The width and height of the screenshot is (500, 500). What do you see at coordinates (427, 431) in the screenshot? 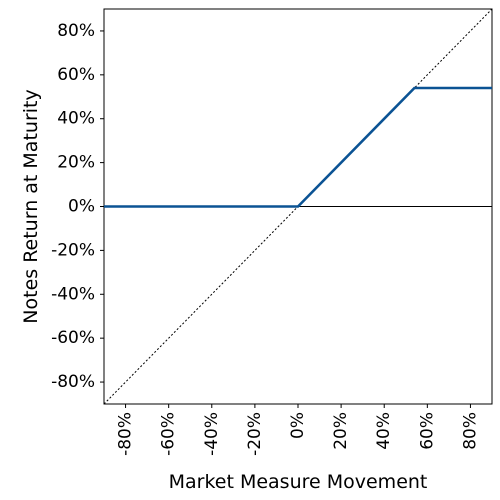
I see `x-tick-label: 60%` at bounding box center [427, 431].